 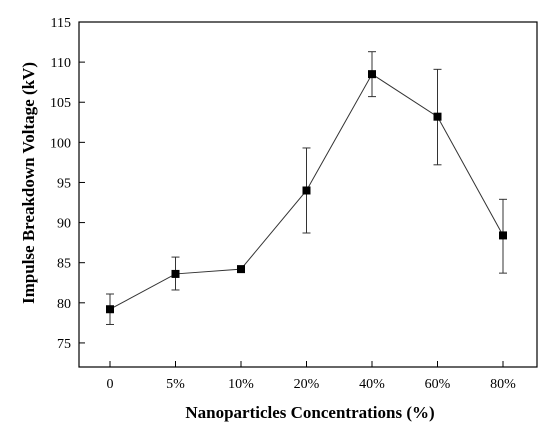 I want to click on y-tick-label: 85, so click(x=64, y=264).